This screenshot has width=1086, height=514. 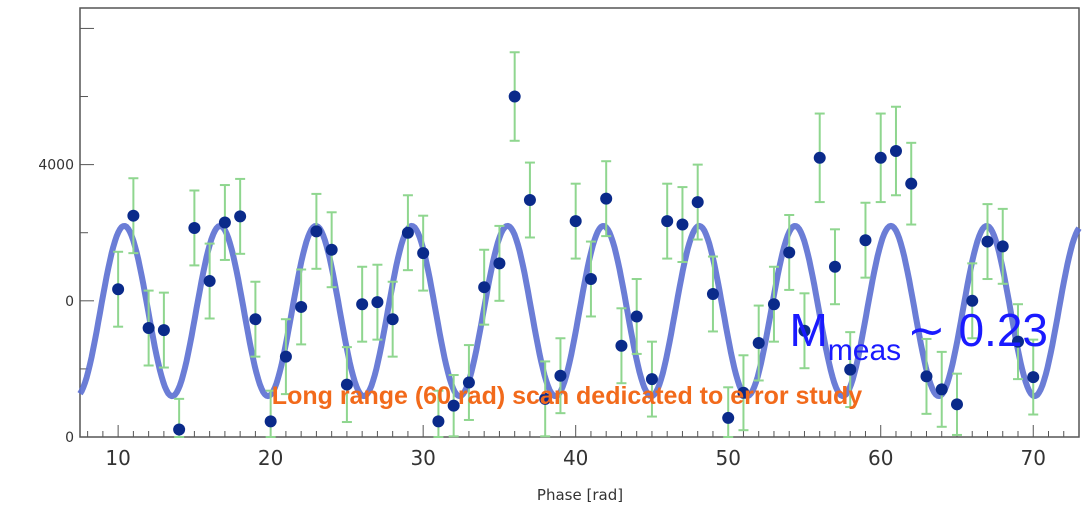 I want to click on x-tick-label: 50, so click(x=727, y=458).